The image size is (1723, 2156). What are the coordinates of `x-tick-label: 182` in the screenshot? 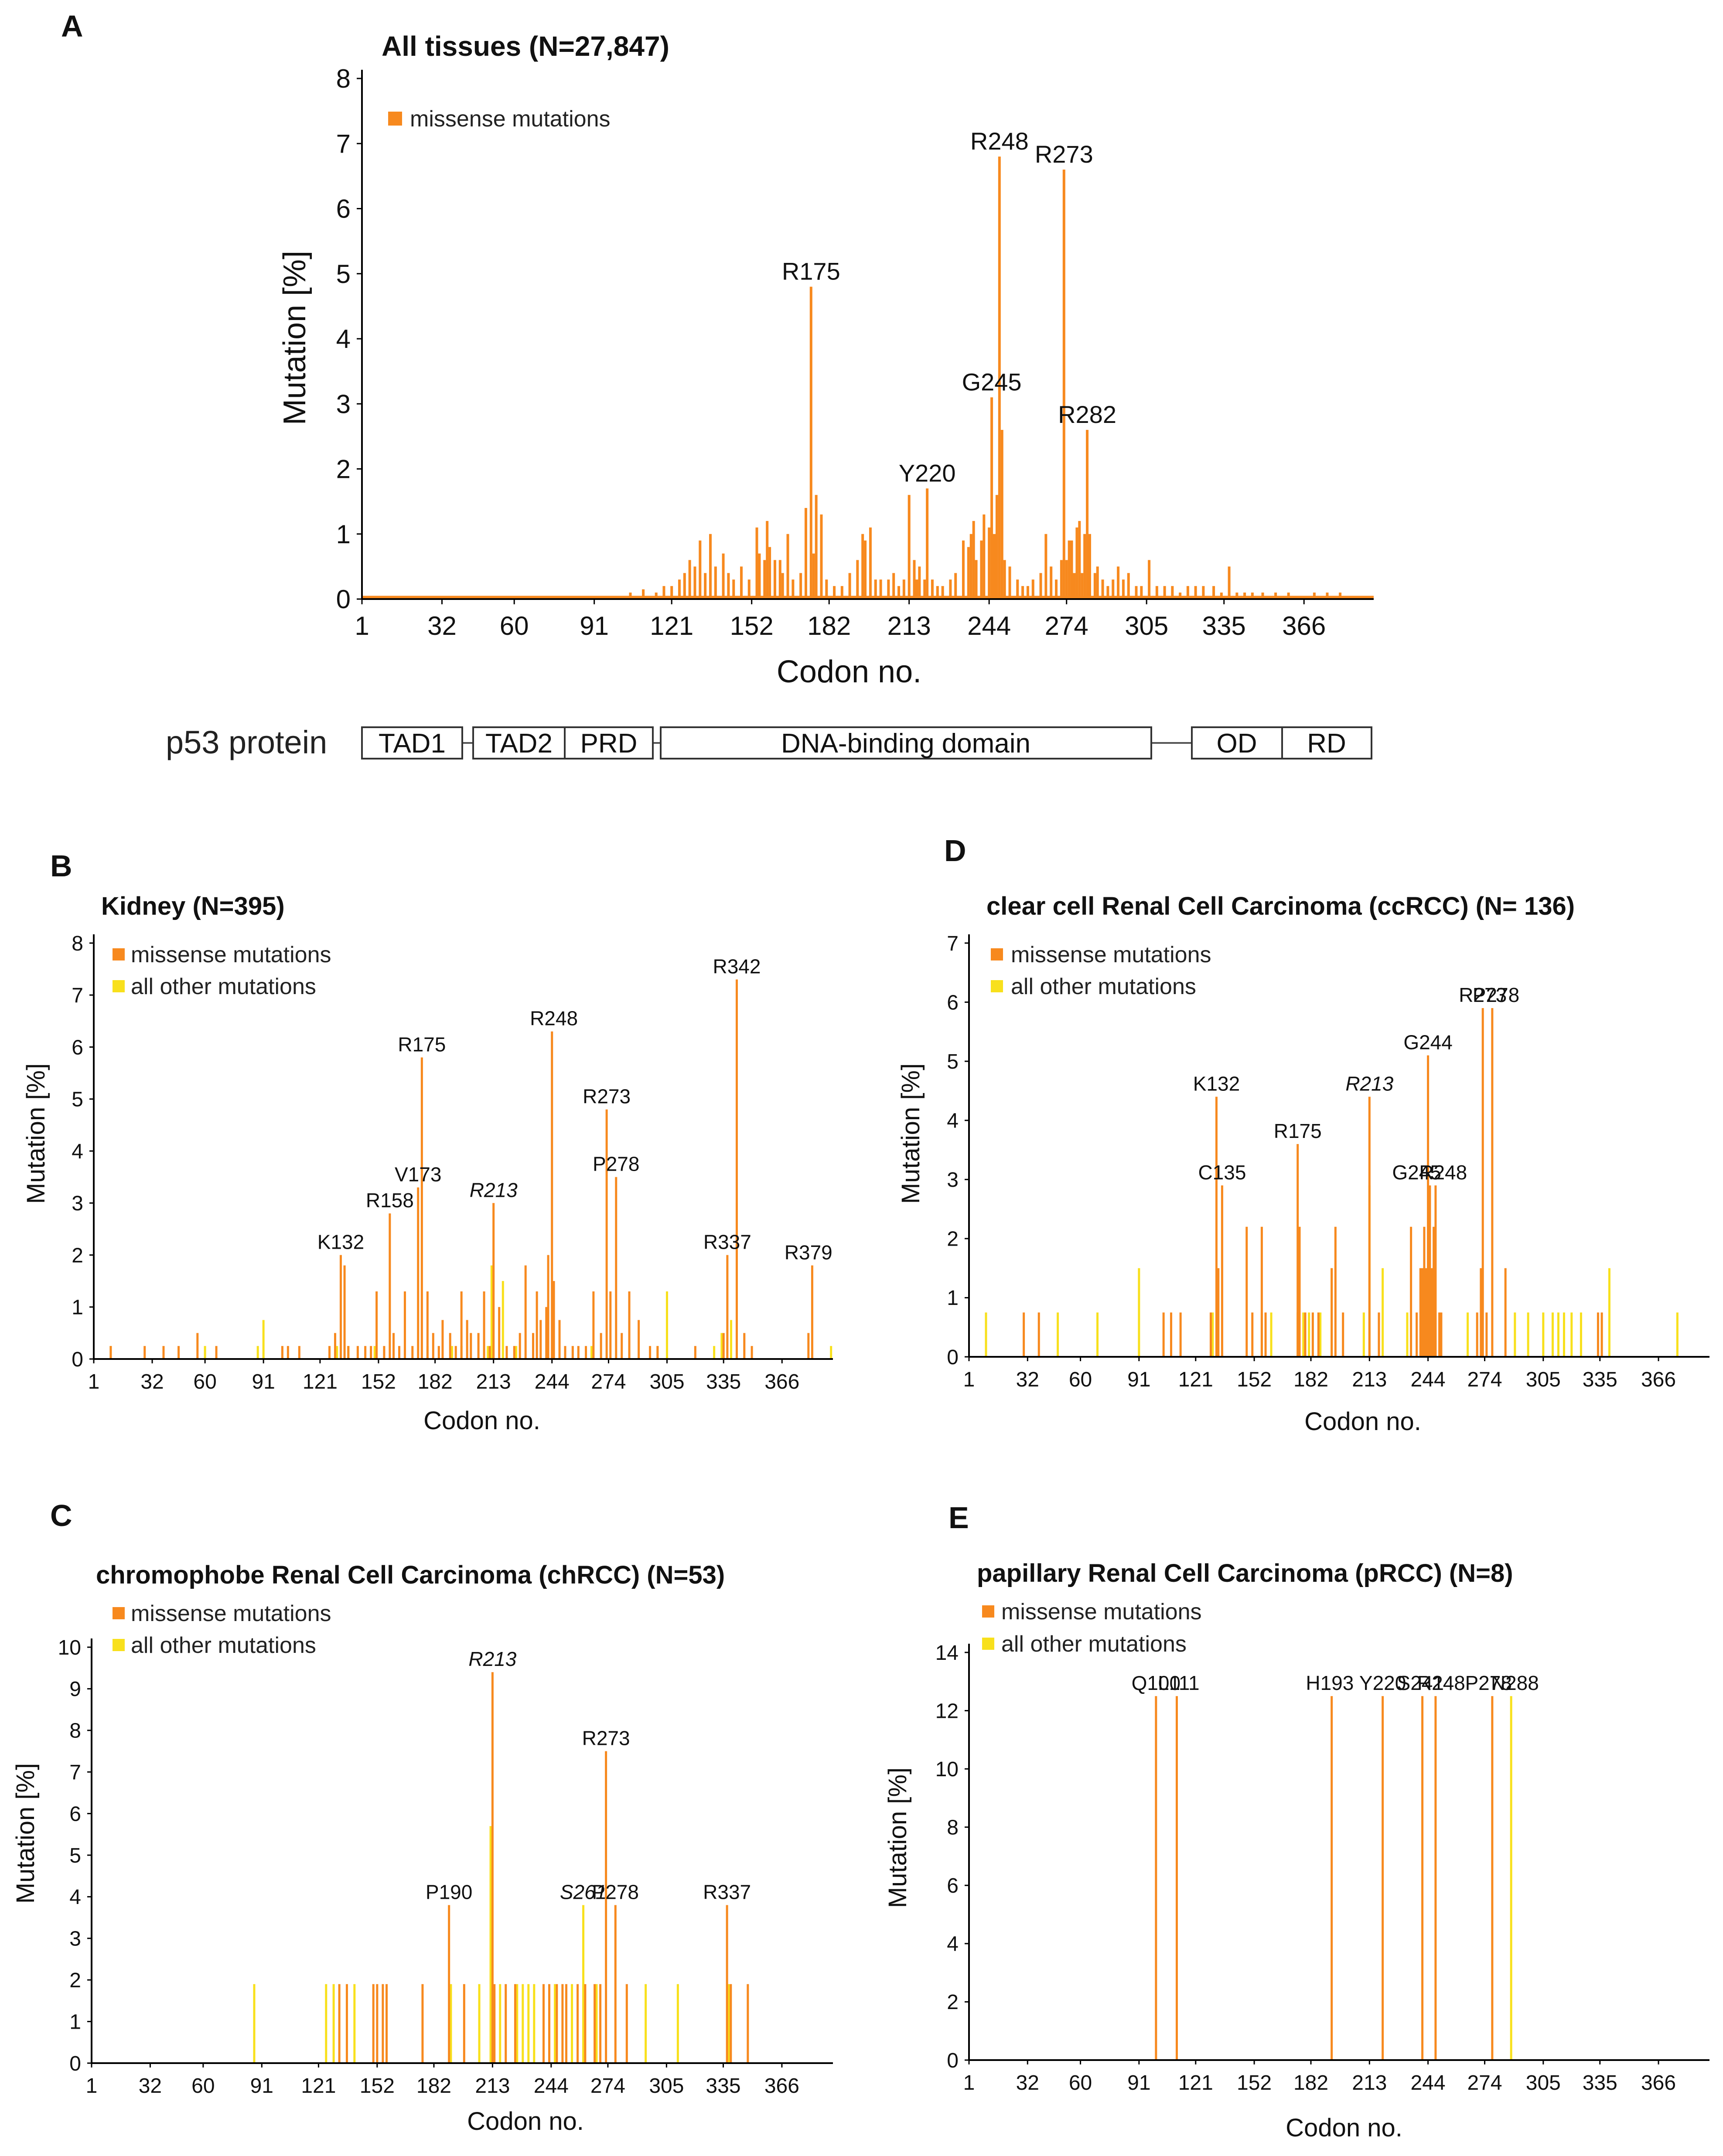 It's located at (434, 2086).